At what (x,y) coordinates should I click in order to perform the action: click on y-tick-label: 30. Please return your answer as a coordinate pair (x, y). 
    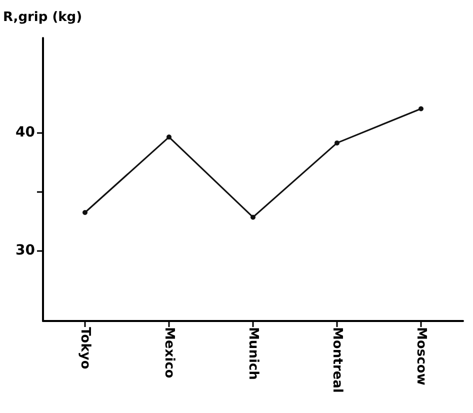
    Looking at the image, I should click on (26, 250).